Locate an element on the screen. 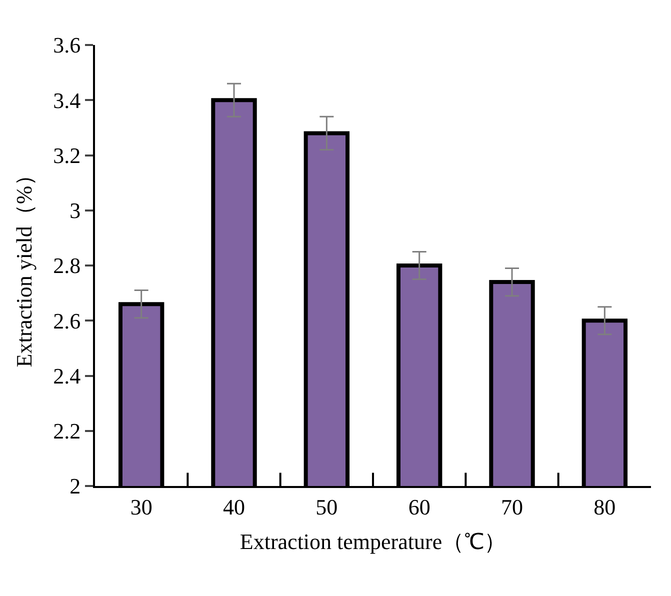 This screenshot has height=596, width=671. x-tick-label: 50 is located at coordinates (327, 507).